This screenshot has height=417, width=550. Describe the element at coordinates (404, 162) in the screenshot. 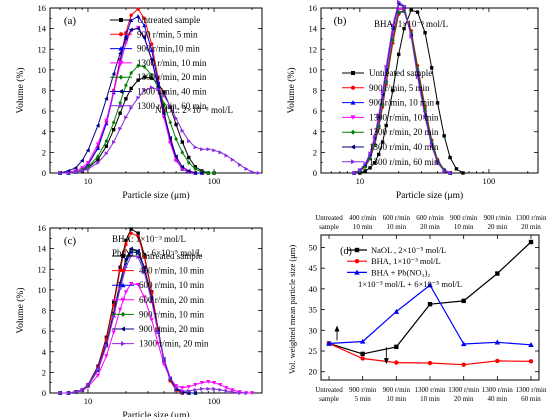

I see `legend-label: 1300 r/min, 60 min` at that location.